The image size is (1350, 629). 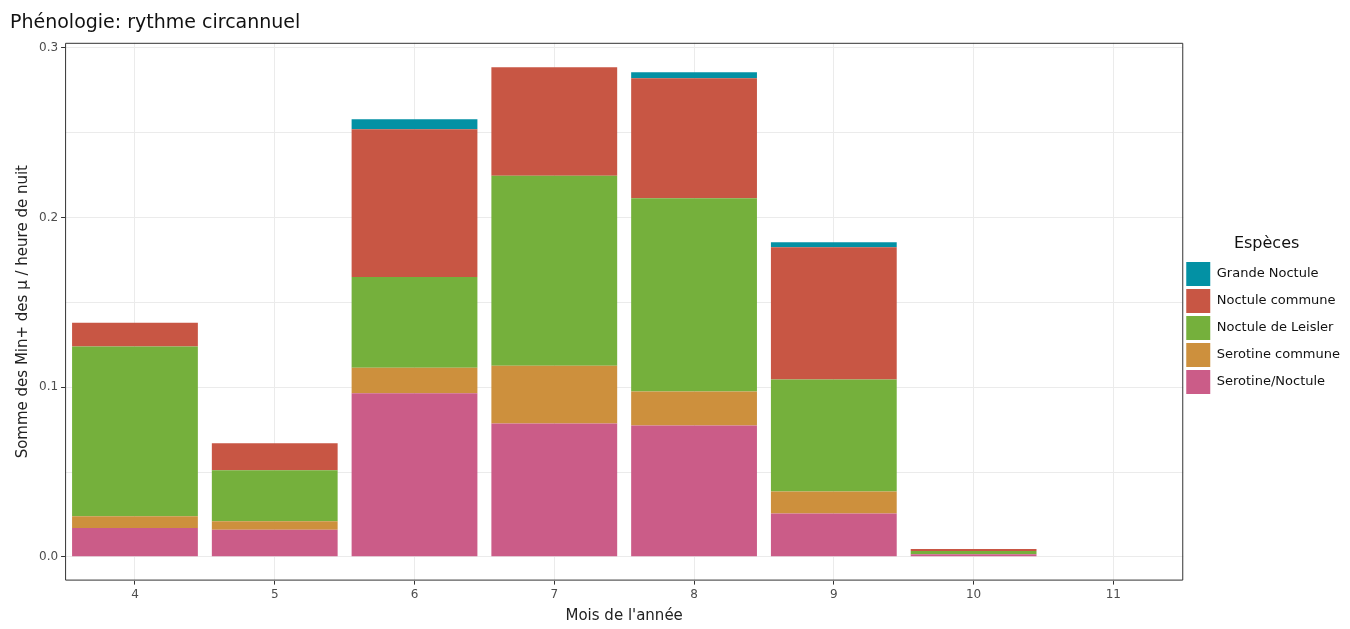 What do you see at coordinates (1271, 381) in the screenshot?
I see `legend-label: Serotine/Noctule` at bounding box center [1271, 381].